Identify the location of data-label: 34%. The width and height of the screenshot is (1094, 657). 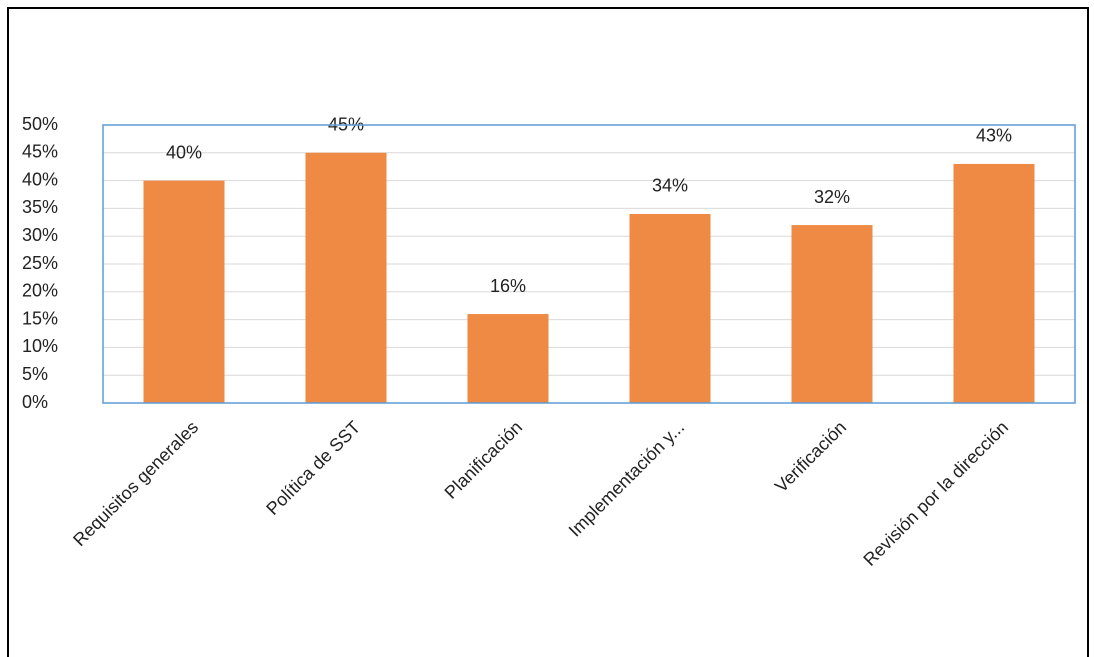
(670, 186).